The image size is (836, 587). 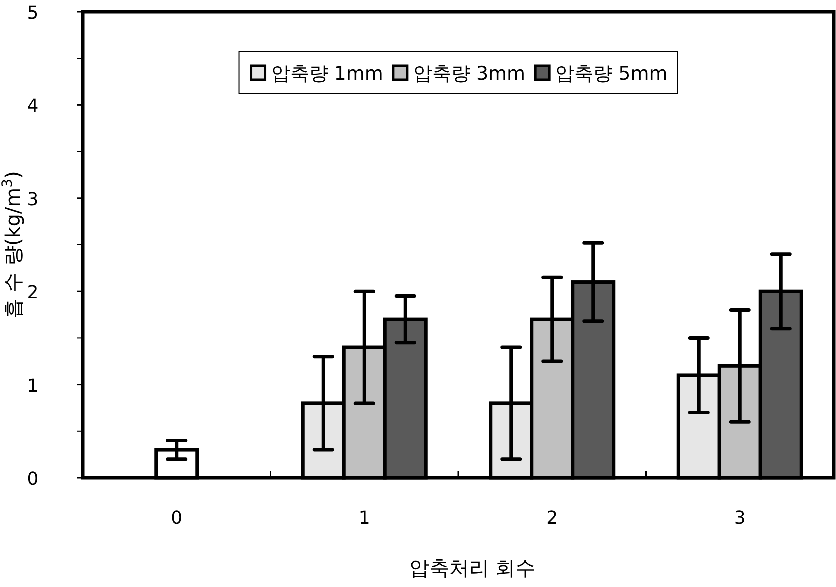 I want to click on x-tick-label: 1, so click(x=364, y=518).